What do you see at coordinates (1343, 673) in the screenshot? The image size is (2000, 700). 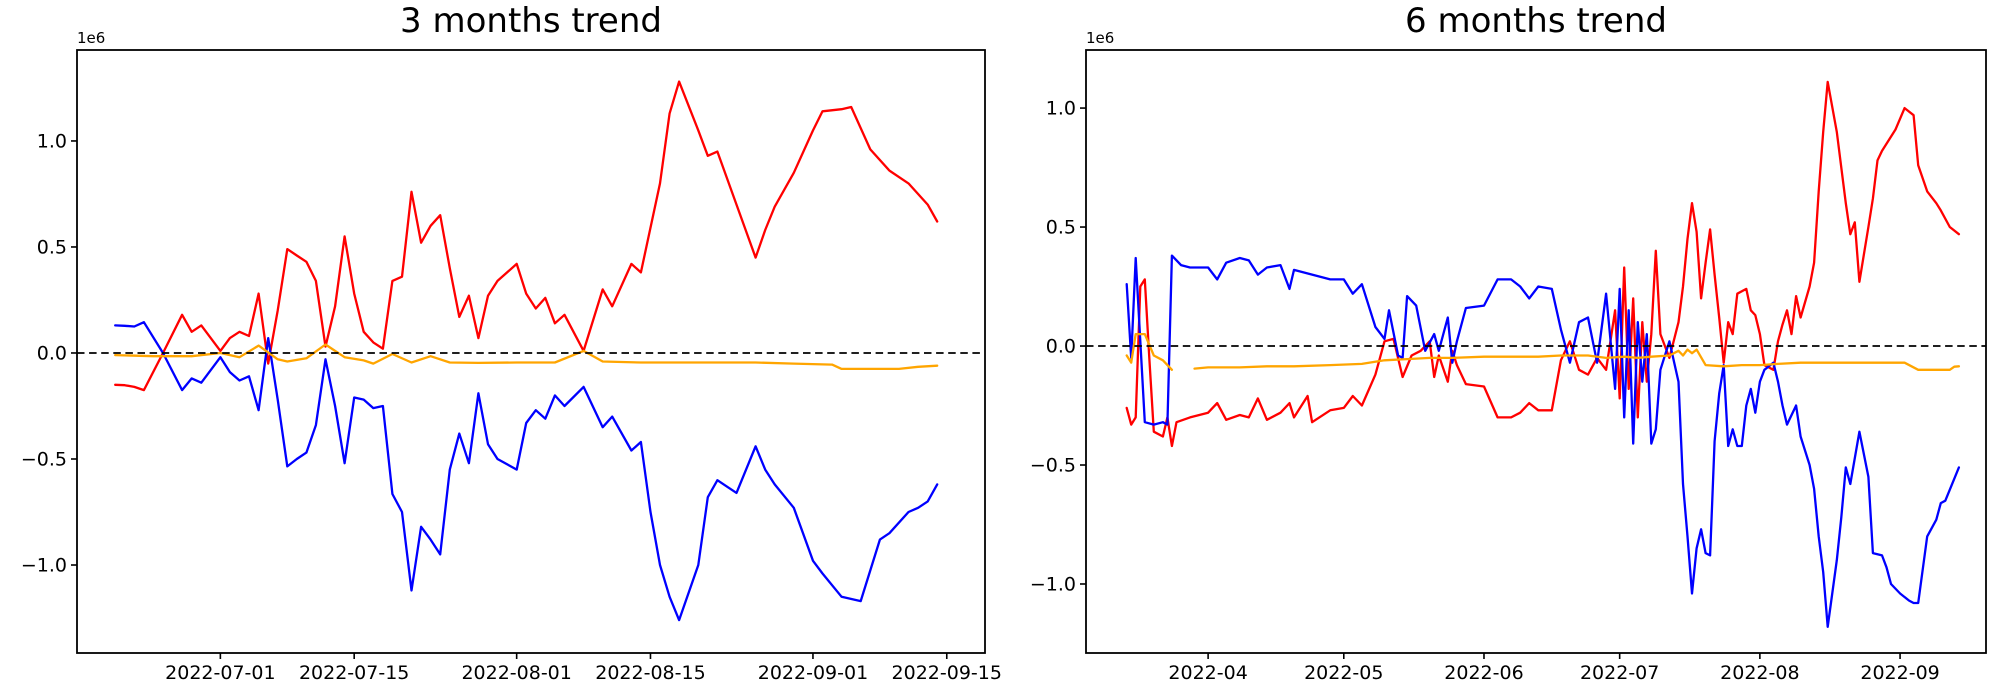 I see `x-tick-label: 2022-05` at bounding box center [1343, 673].